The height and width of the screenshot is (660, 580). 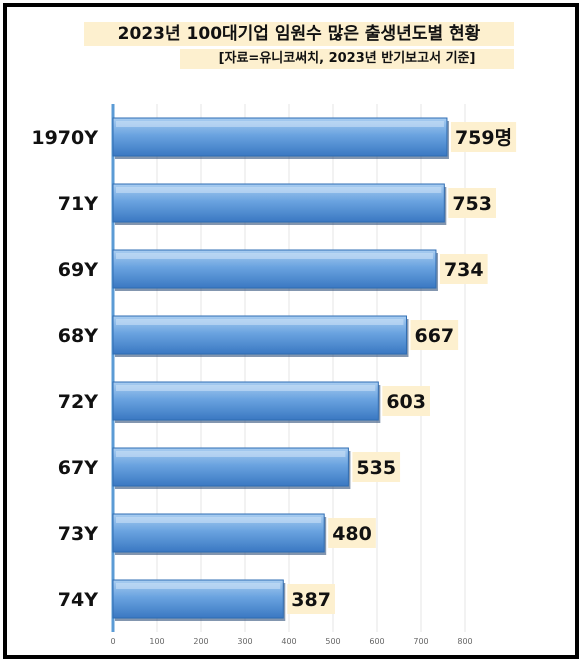 I want to click on chart-title: 2023년 100대기업 임원수 많은 출생년도별 현황, so click(x=299, y=34).